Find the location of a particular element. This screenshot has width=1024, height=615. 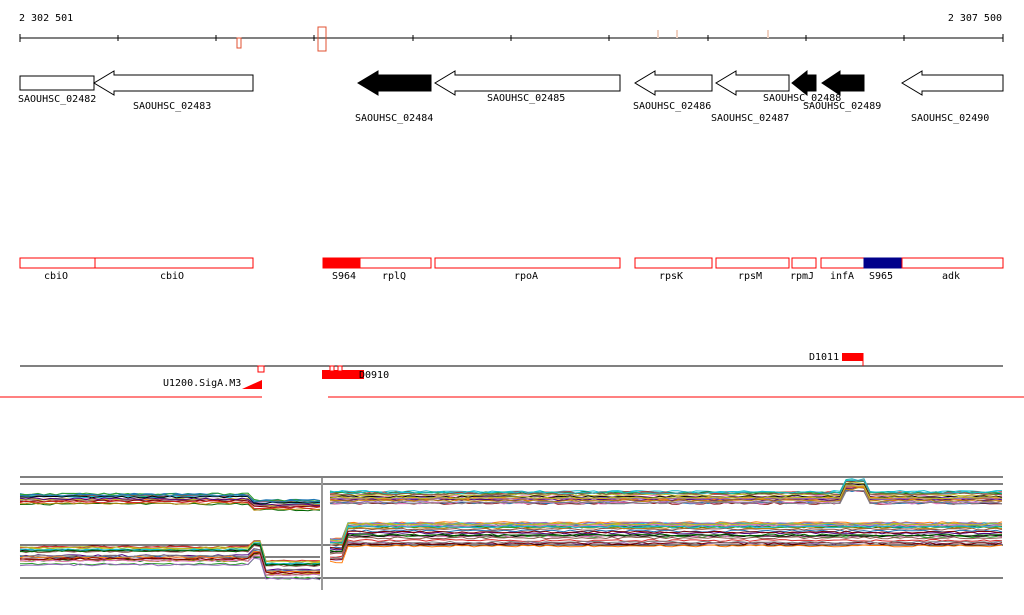

feature-label-D0910: D0910 is located at coordinates (374, 375).